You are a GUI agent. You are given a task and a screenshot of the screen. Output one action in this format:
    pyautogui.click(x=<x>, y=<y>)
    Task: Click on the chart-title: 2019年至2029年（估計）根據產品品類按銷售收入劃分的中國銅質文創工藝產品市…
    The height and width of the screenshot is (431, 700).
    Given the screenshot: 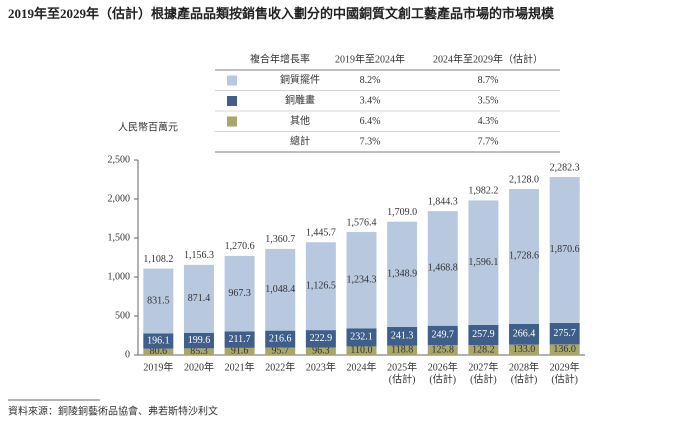 What is the action you would take?
    pyautogui.click(x=281, y=13)
    